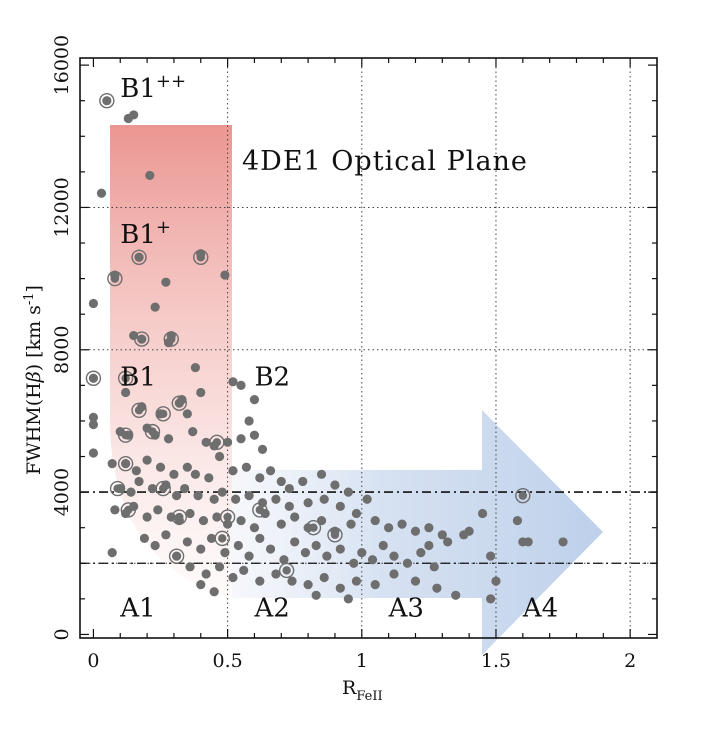 The image size is (722, 744). I want to click on region-name: A1, so click(137, 609).